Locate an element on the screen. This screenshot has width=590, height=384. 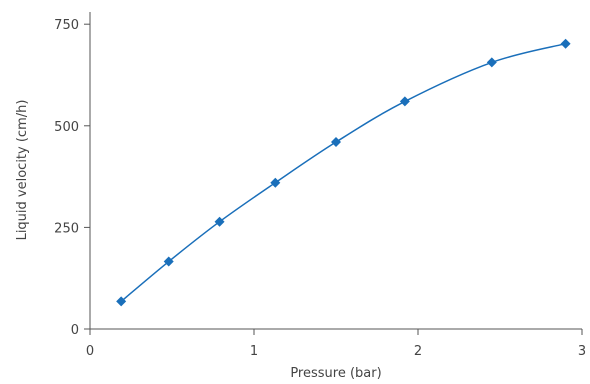
x-tick-label: 3 is located at coordinates (582, 351).